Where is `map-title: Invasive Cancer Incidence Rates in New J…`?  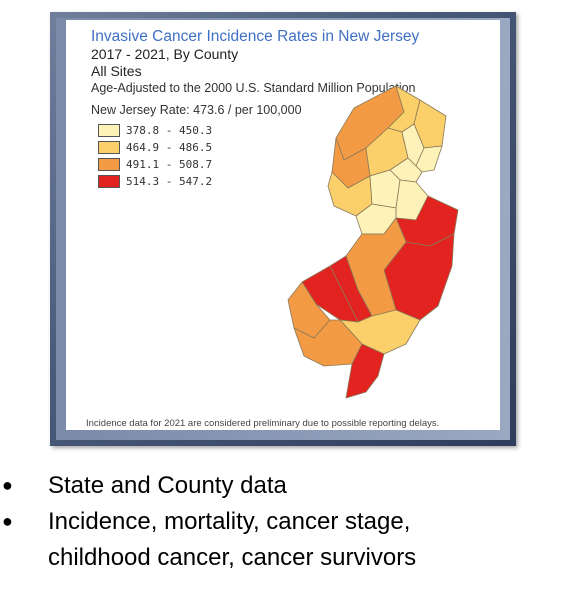 map-title: Invasive Cancer Incidence Rates in New J… is located at coordinates (255, 36).